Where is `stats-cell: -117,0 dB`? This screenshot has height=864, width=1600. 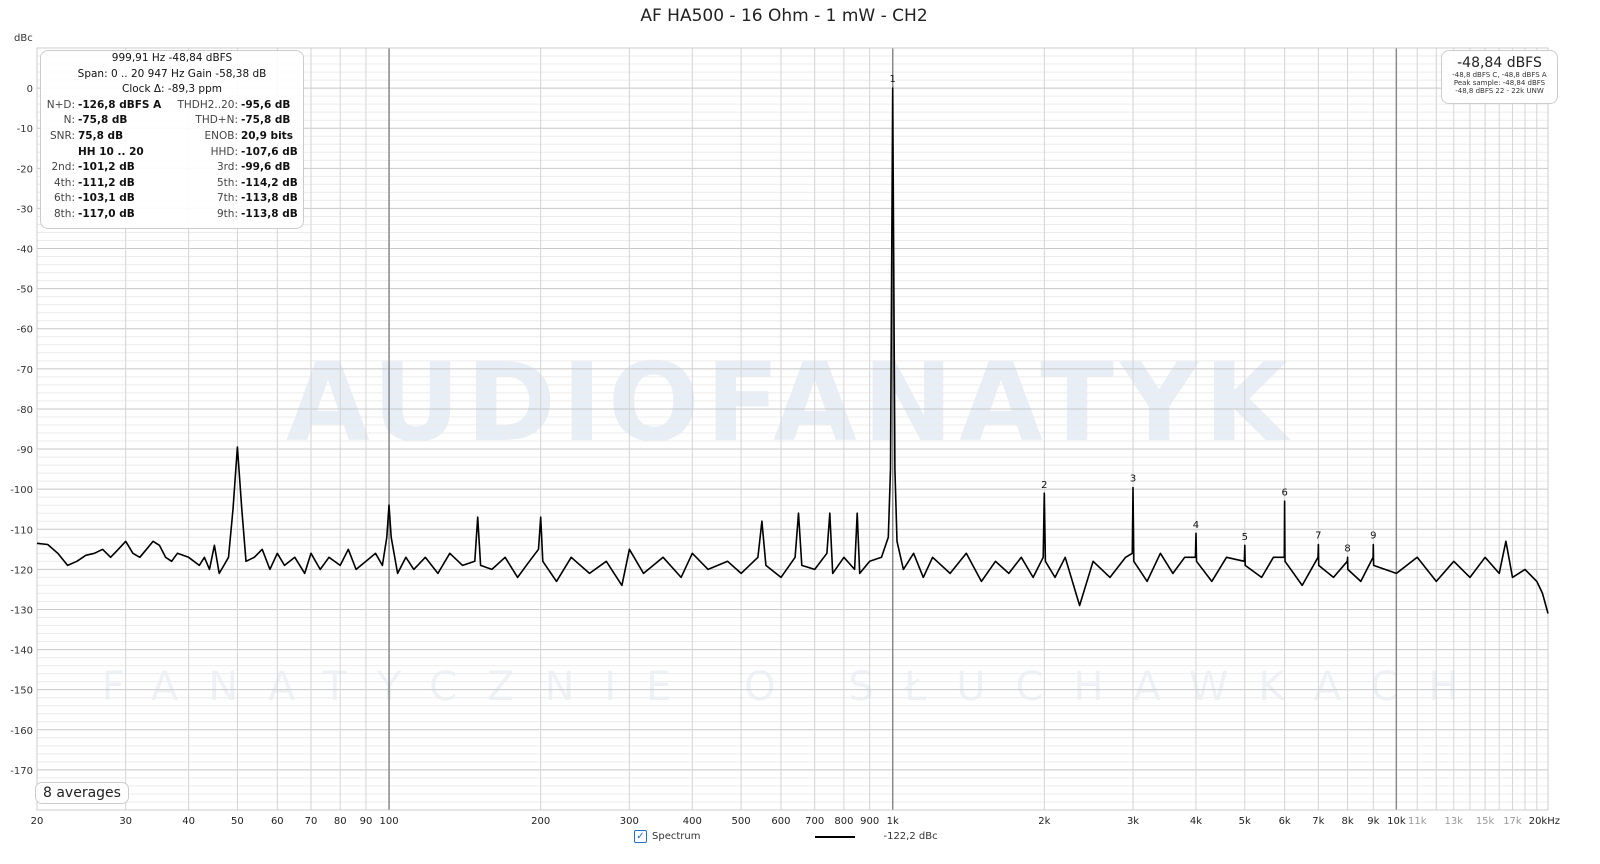
stats-cell: -117,0 dB is located at coordinates (106, 213).